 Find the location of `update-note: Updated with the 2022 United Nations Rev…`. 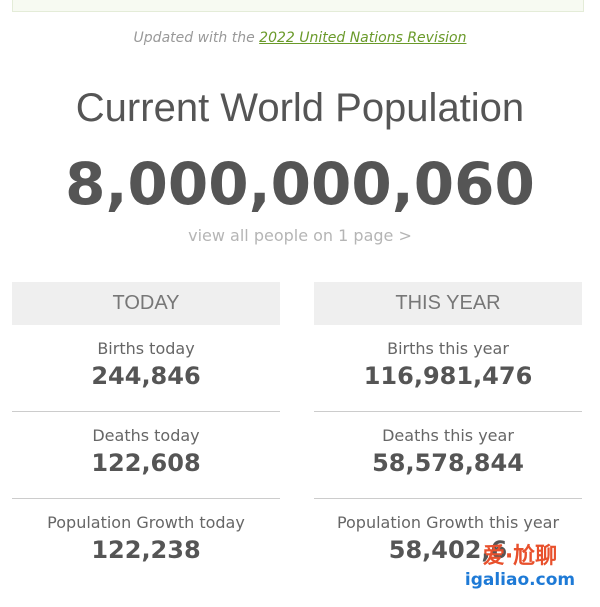

update-note: Updated with the 2022 United Nations Rev… is located at coordinates (300, 38).